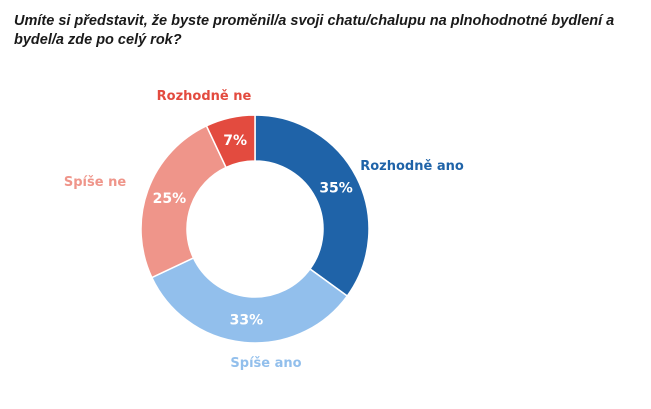  What do you see at coordinates (170, 199) in the screenshot?
I see `value-label-spise-ne: 25%` at bounding box center [170, 199].